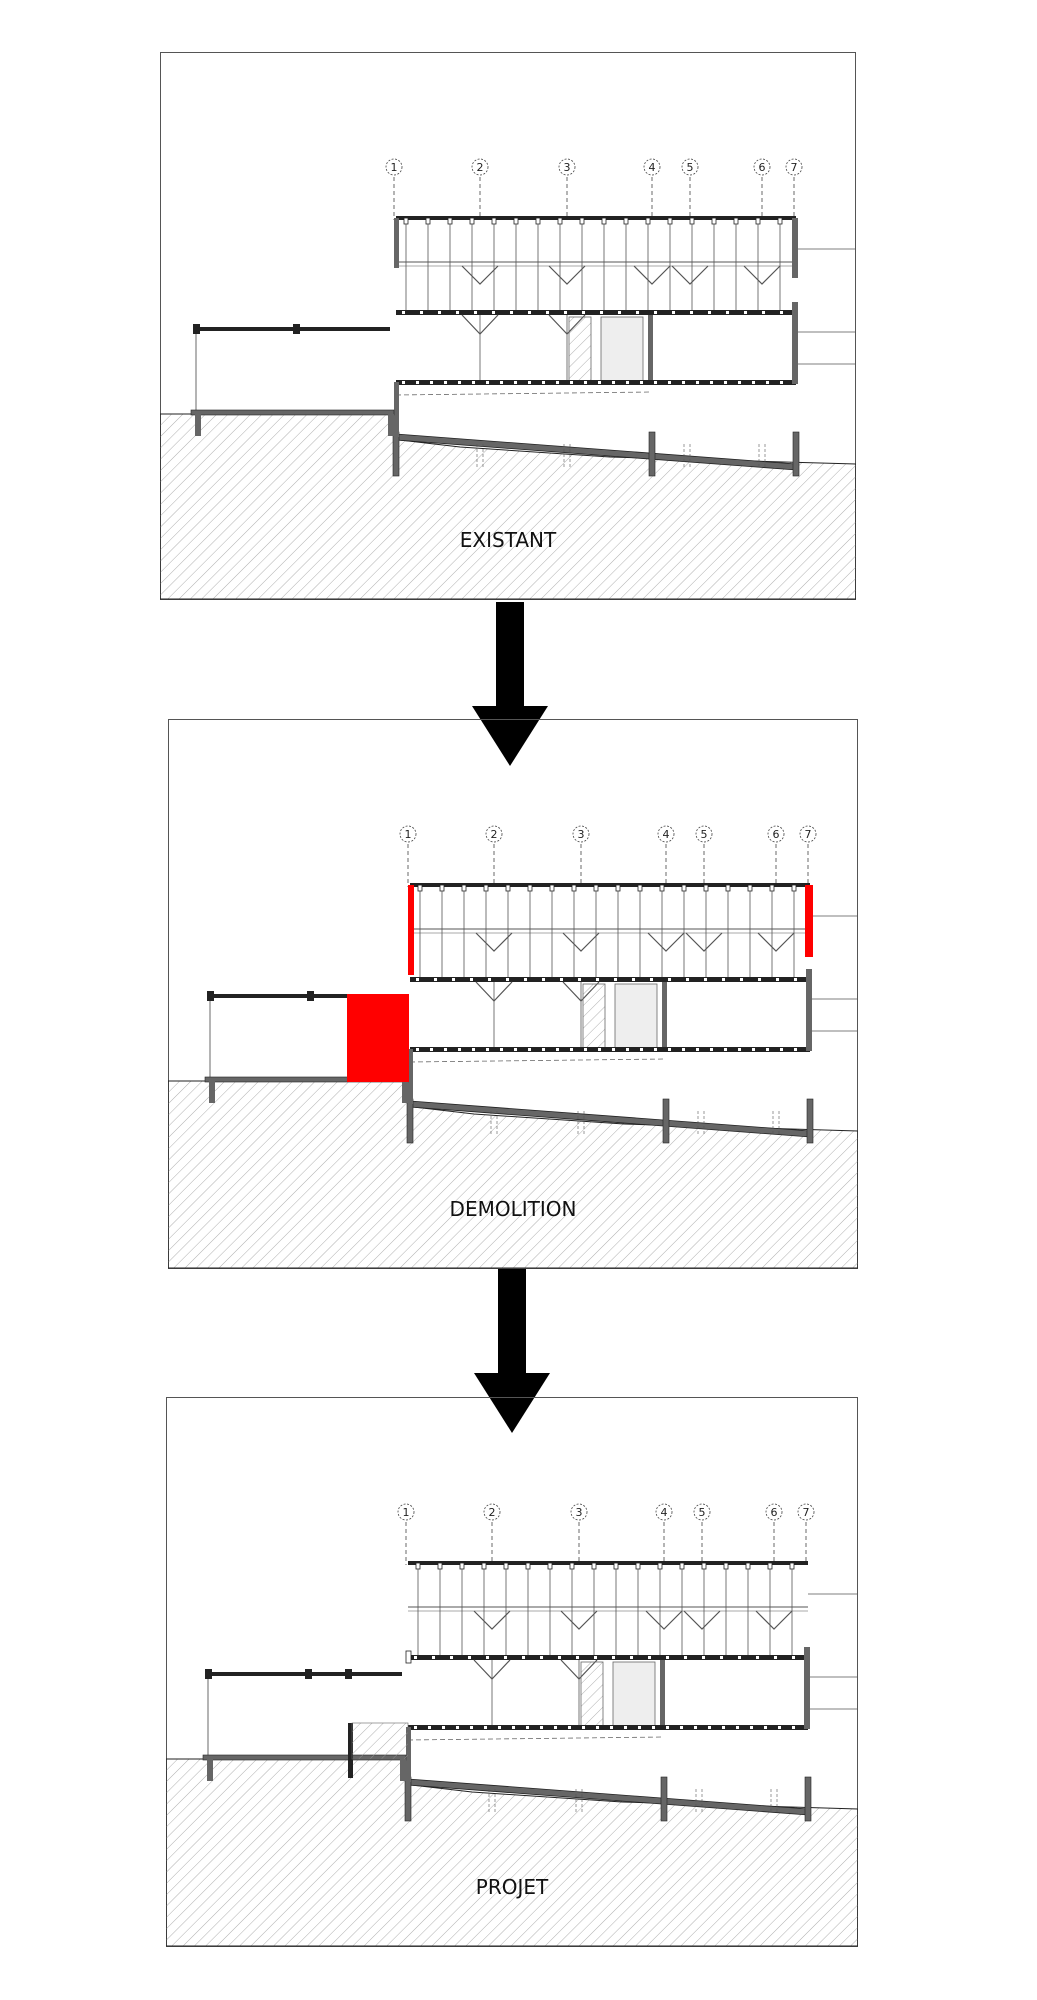 The width and height of the screenshot is (1037, 2000). What do you see at coordinates (608, 1563) in the screenshot?
I see `roof-beam` at bounding box center [608, 1563].